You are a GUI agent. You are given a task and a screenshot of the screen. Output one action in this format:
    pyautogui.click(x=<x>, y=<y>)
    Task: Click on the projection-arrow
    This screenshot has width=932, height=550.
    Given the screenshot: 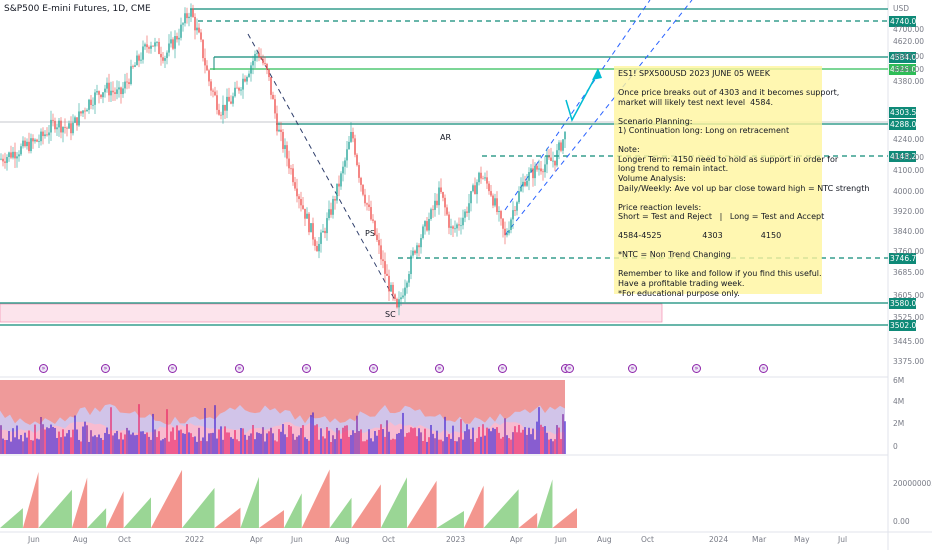 What is the action you would take?
    pyautogui.click(x=582, y=96)
    